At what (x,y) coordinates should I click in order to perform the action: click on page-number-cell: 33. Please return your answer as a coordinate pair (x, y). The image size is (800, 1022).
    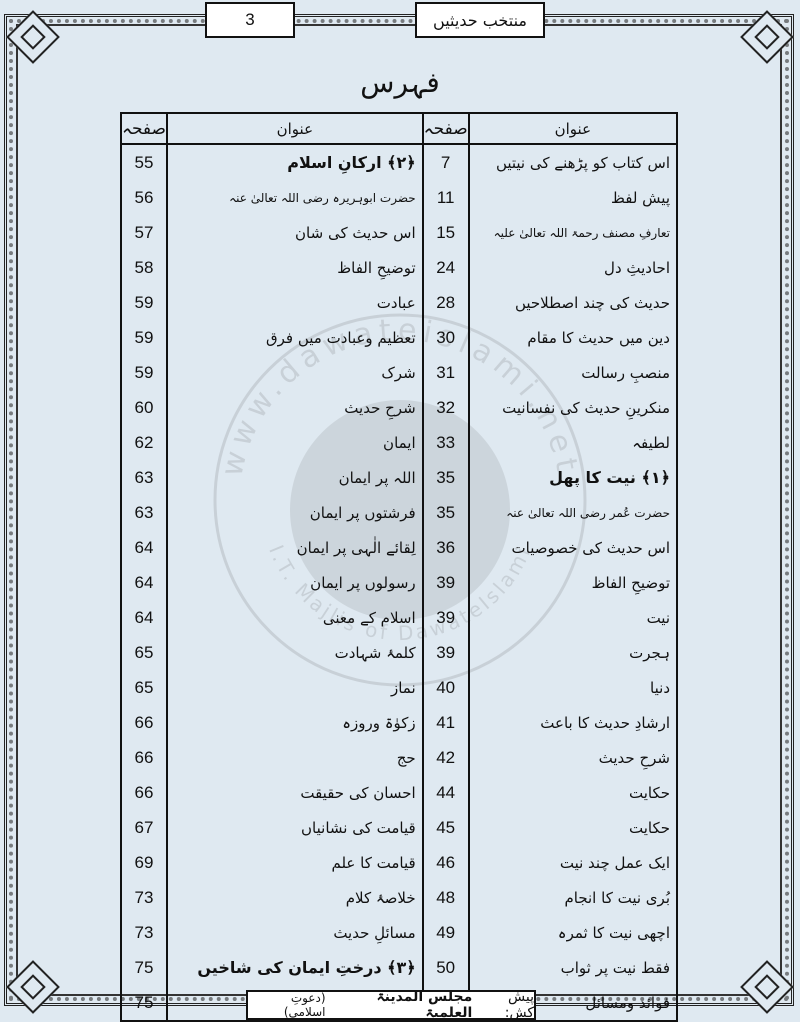
    Looking at the image, I should click on (445, 442).